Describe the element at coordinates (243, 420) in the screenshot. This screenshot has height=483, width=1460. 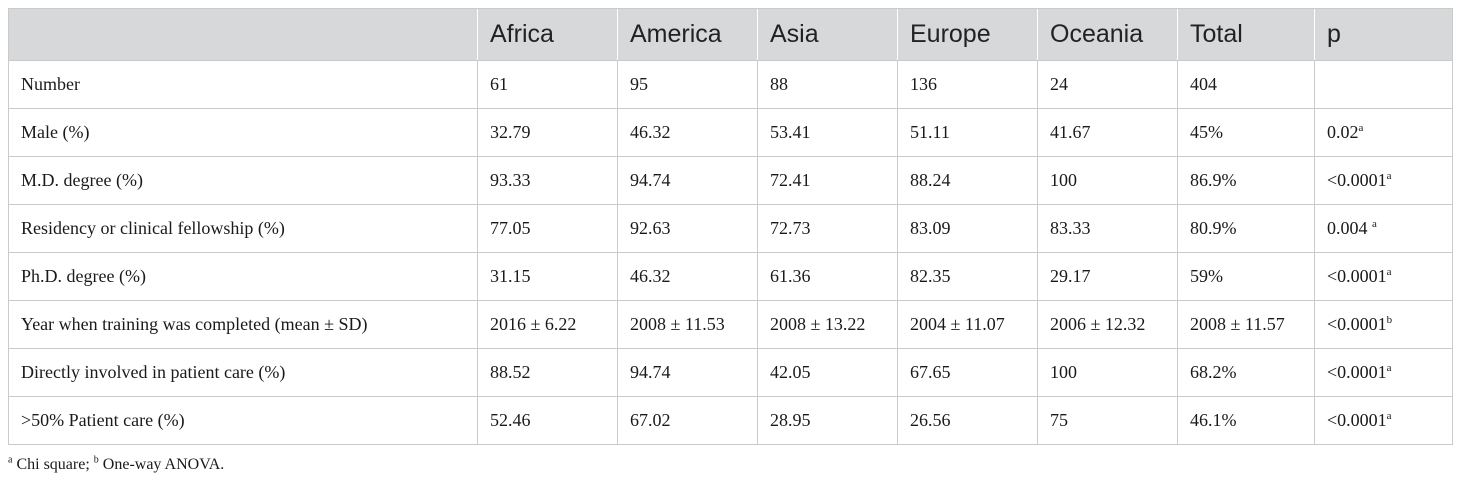
I see `row-label-cell: >50% Patient care (%)` at that location.